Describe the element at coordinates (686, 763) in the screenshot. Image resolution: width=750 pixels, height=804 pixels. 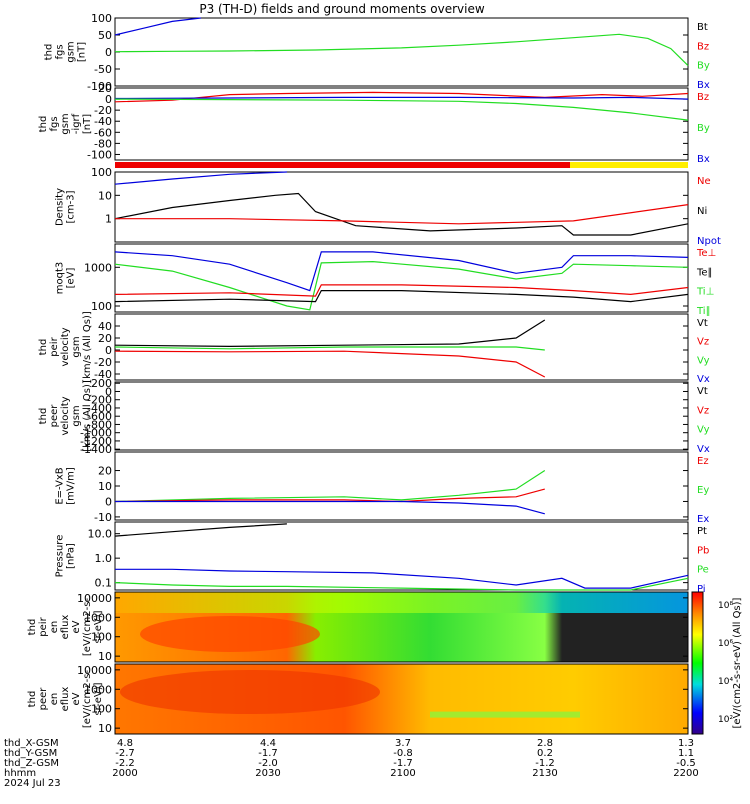
I see `xaxis-value: -0.5` at that location.